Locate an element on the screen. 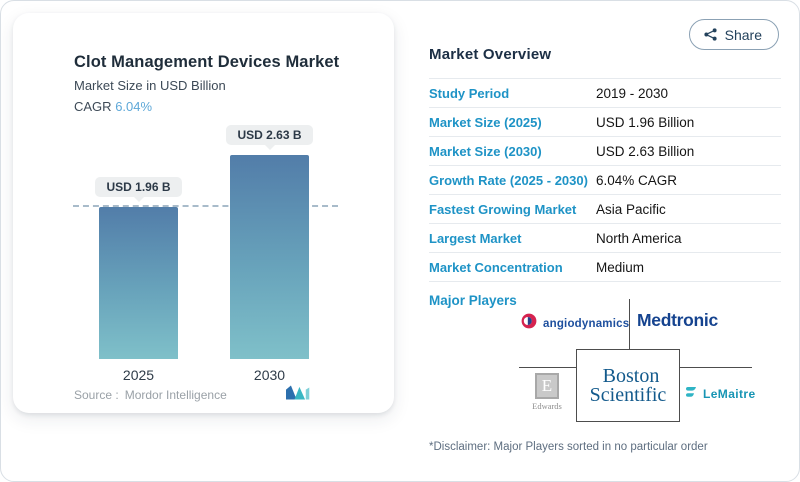 The width and height of the screenshot is (800, 482). row-label: Largest Market is located at coordinates (475, 238).